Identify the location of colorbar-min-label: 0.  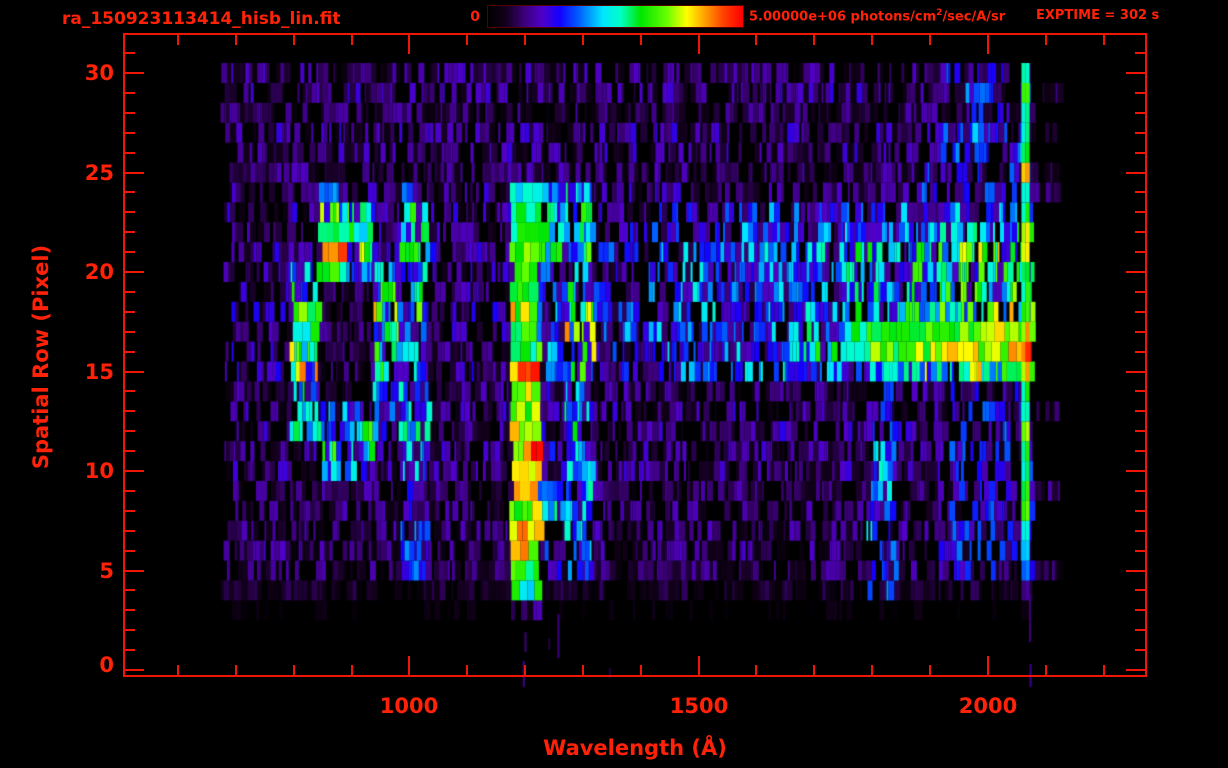
(475, 17).